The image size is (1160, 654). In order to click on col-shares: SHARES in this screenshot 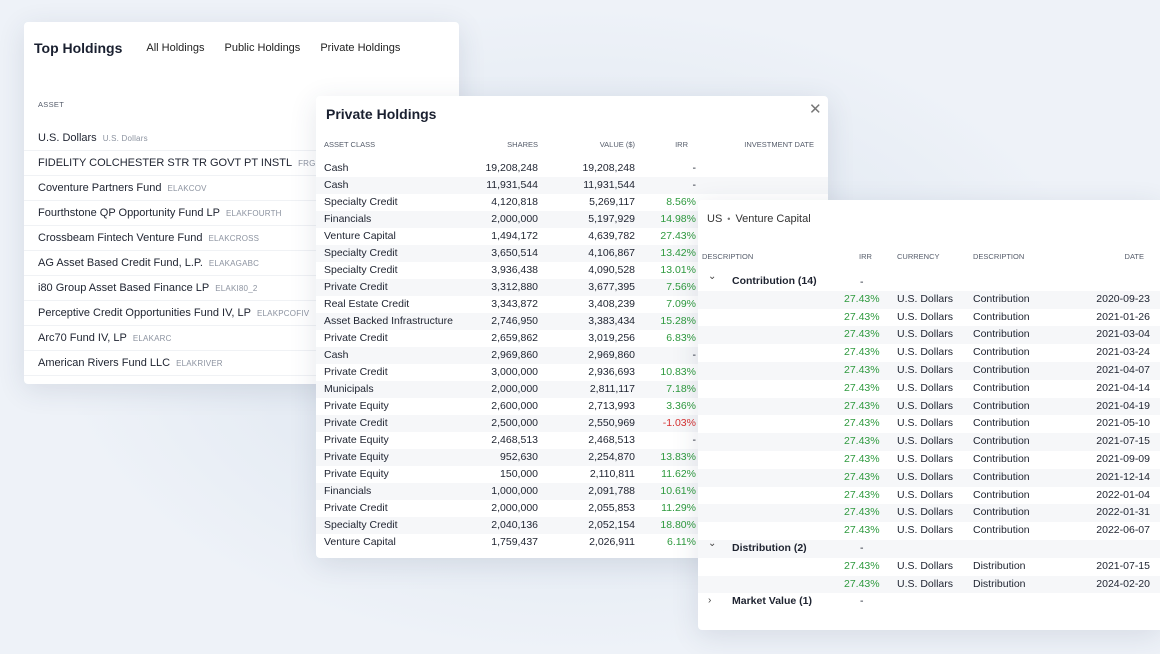, I will do `click(522, 144)`.